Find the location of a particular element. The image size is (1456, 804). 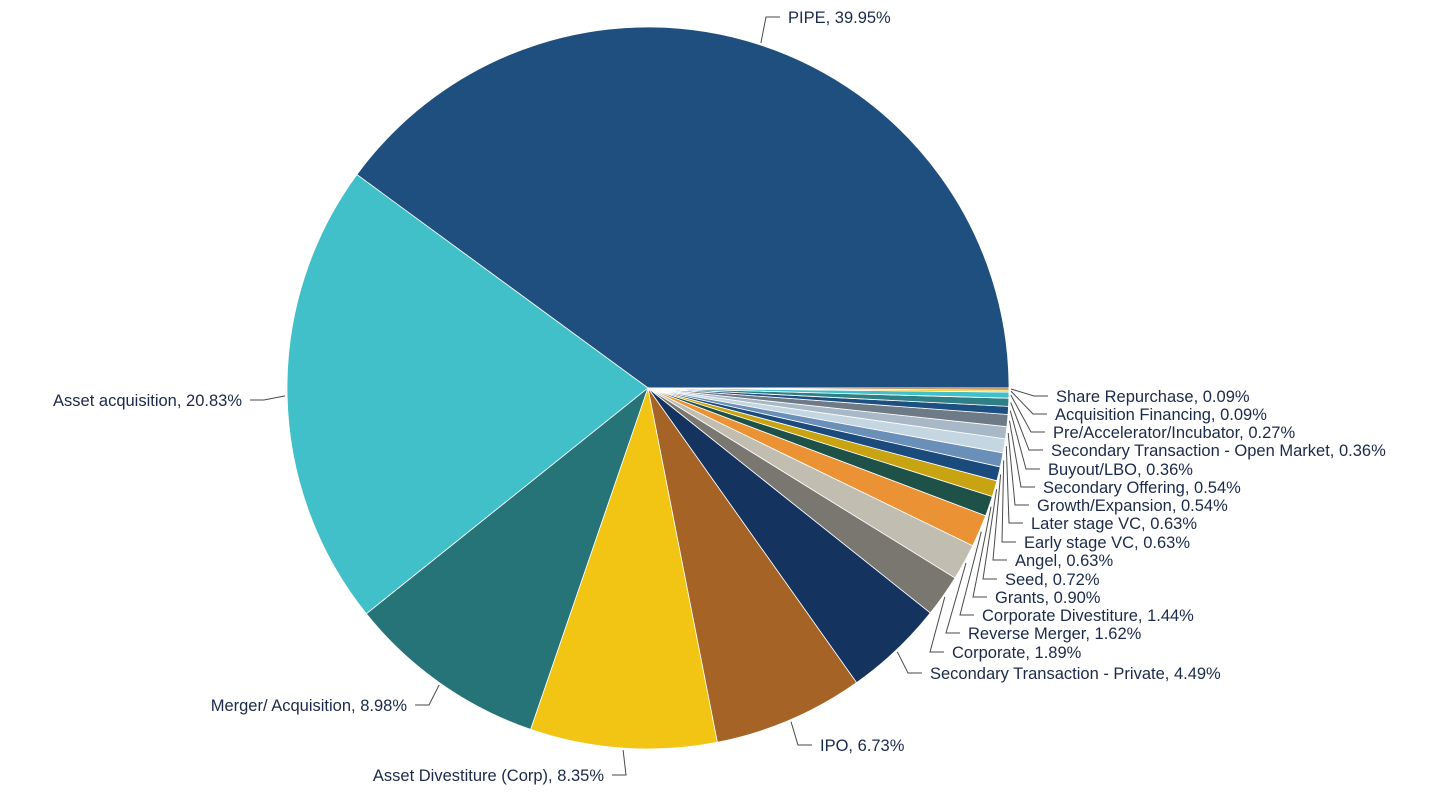

slice-label: Secondary Offering, 0.54% is located at coordinates (1142, 488).